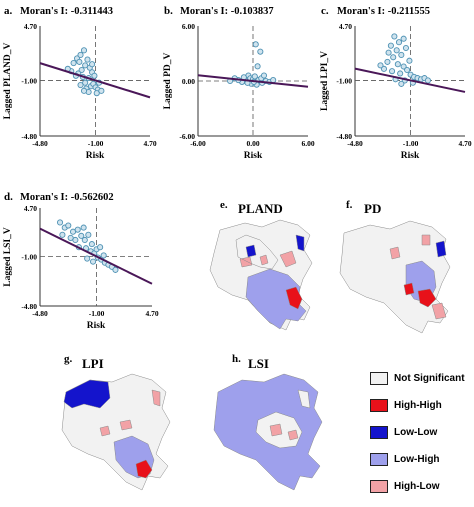 The image size is (474, 507). I want to click on y-tick-label: -6.00, so click(187, 136).